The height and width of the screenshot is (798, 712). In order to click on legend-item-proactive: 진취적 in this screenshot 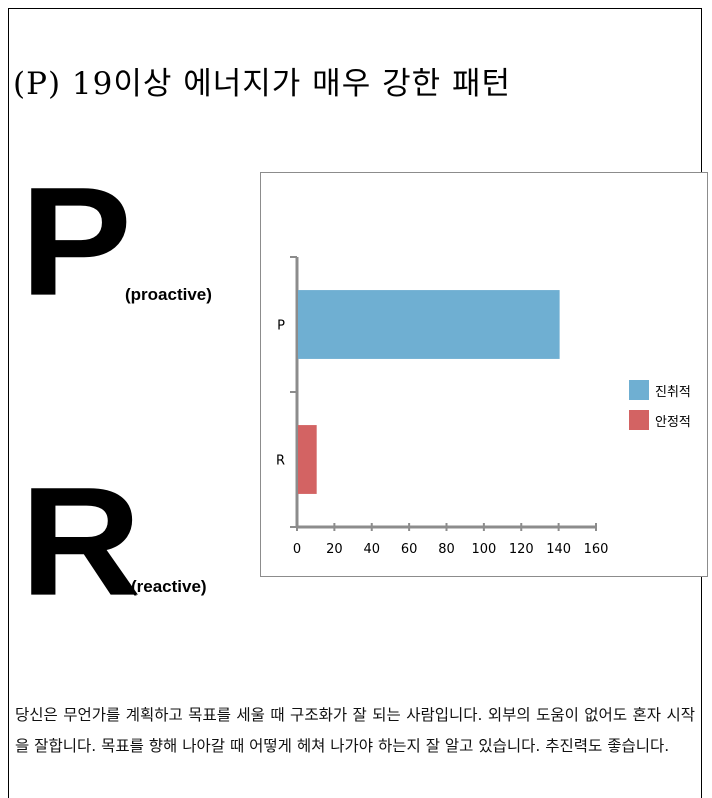, I will do `click(660, 390)`.